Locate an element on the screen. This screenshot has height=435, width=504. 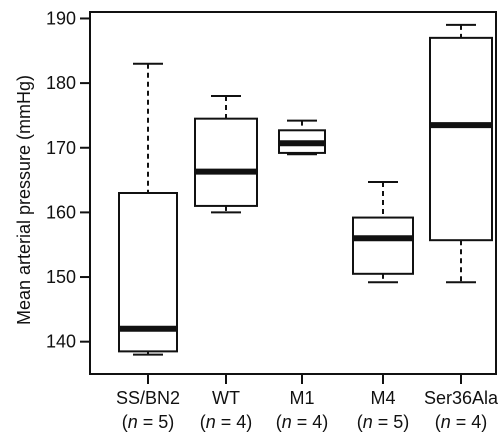
x-category-label: Ser36Ala is located at coordinates (461, 398).